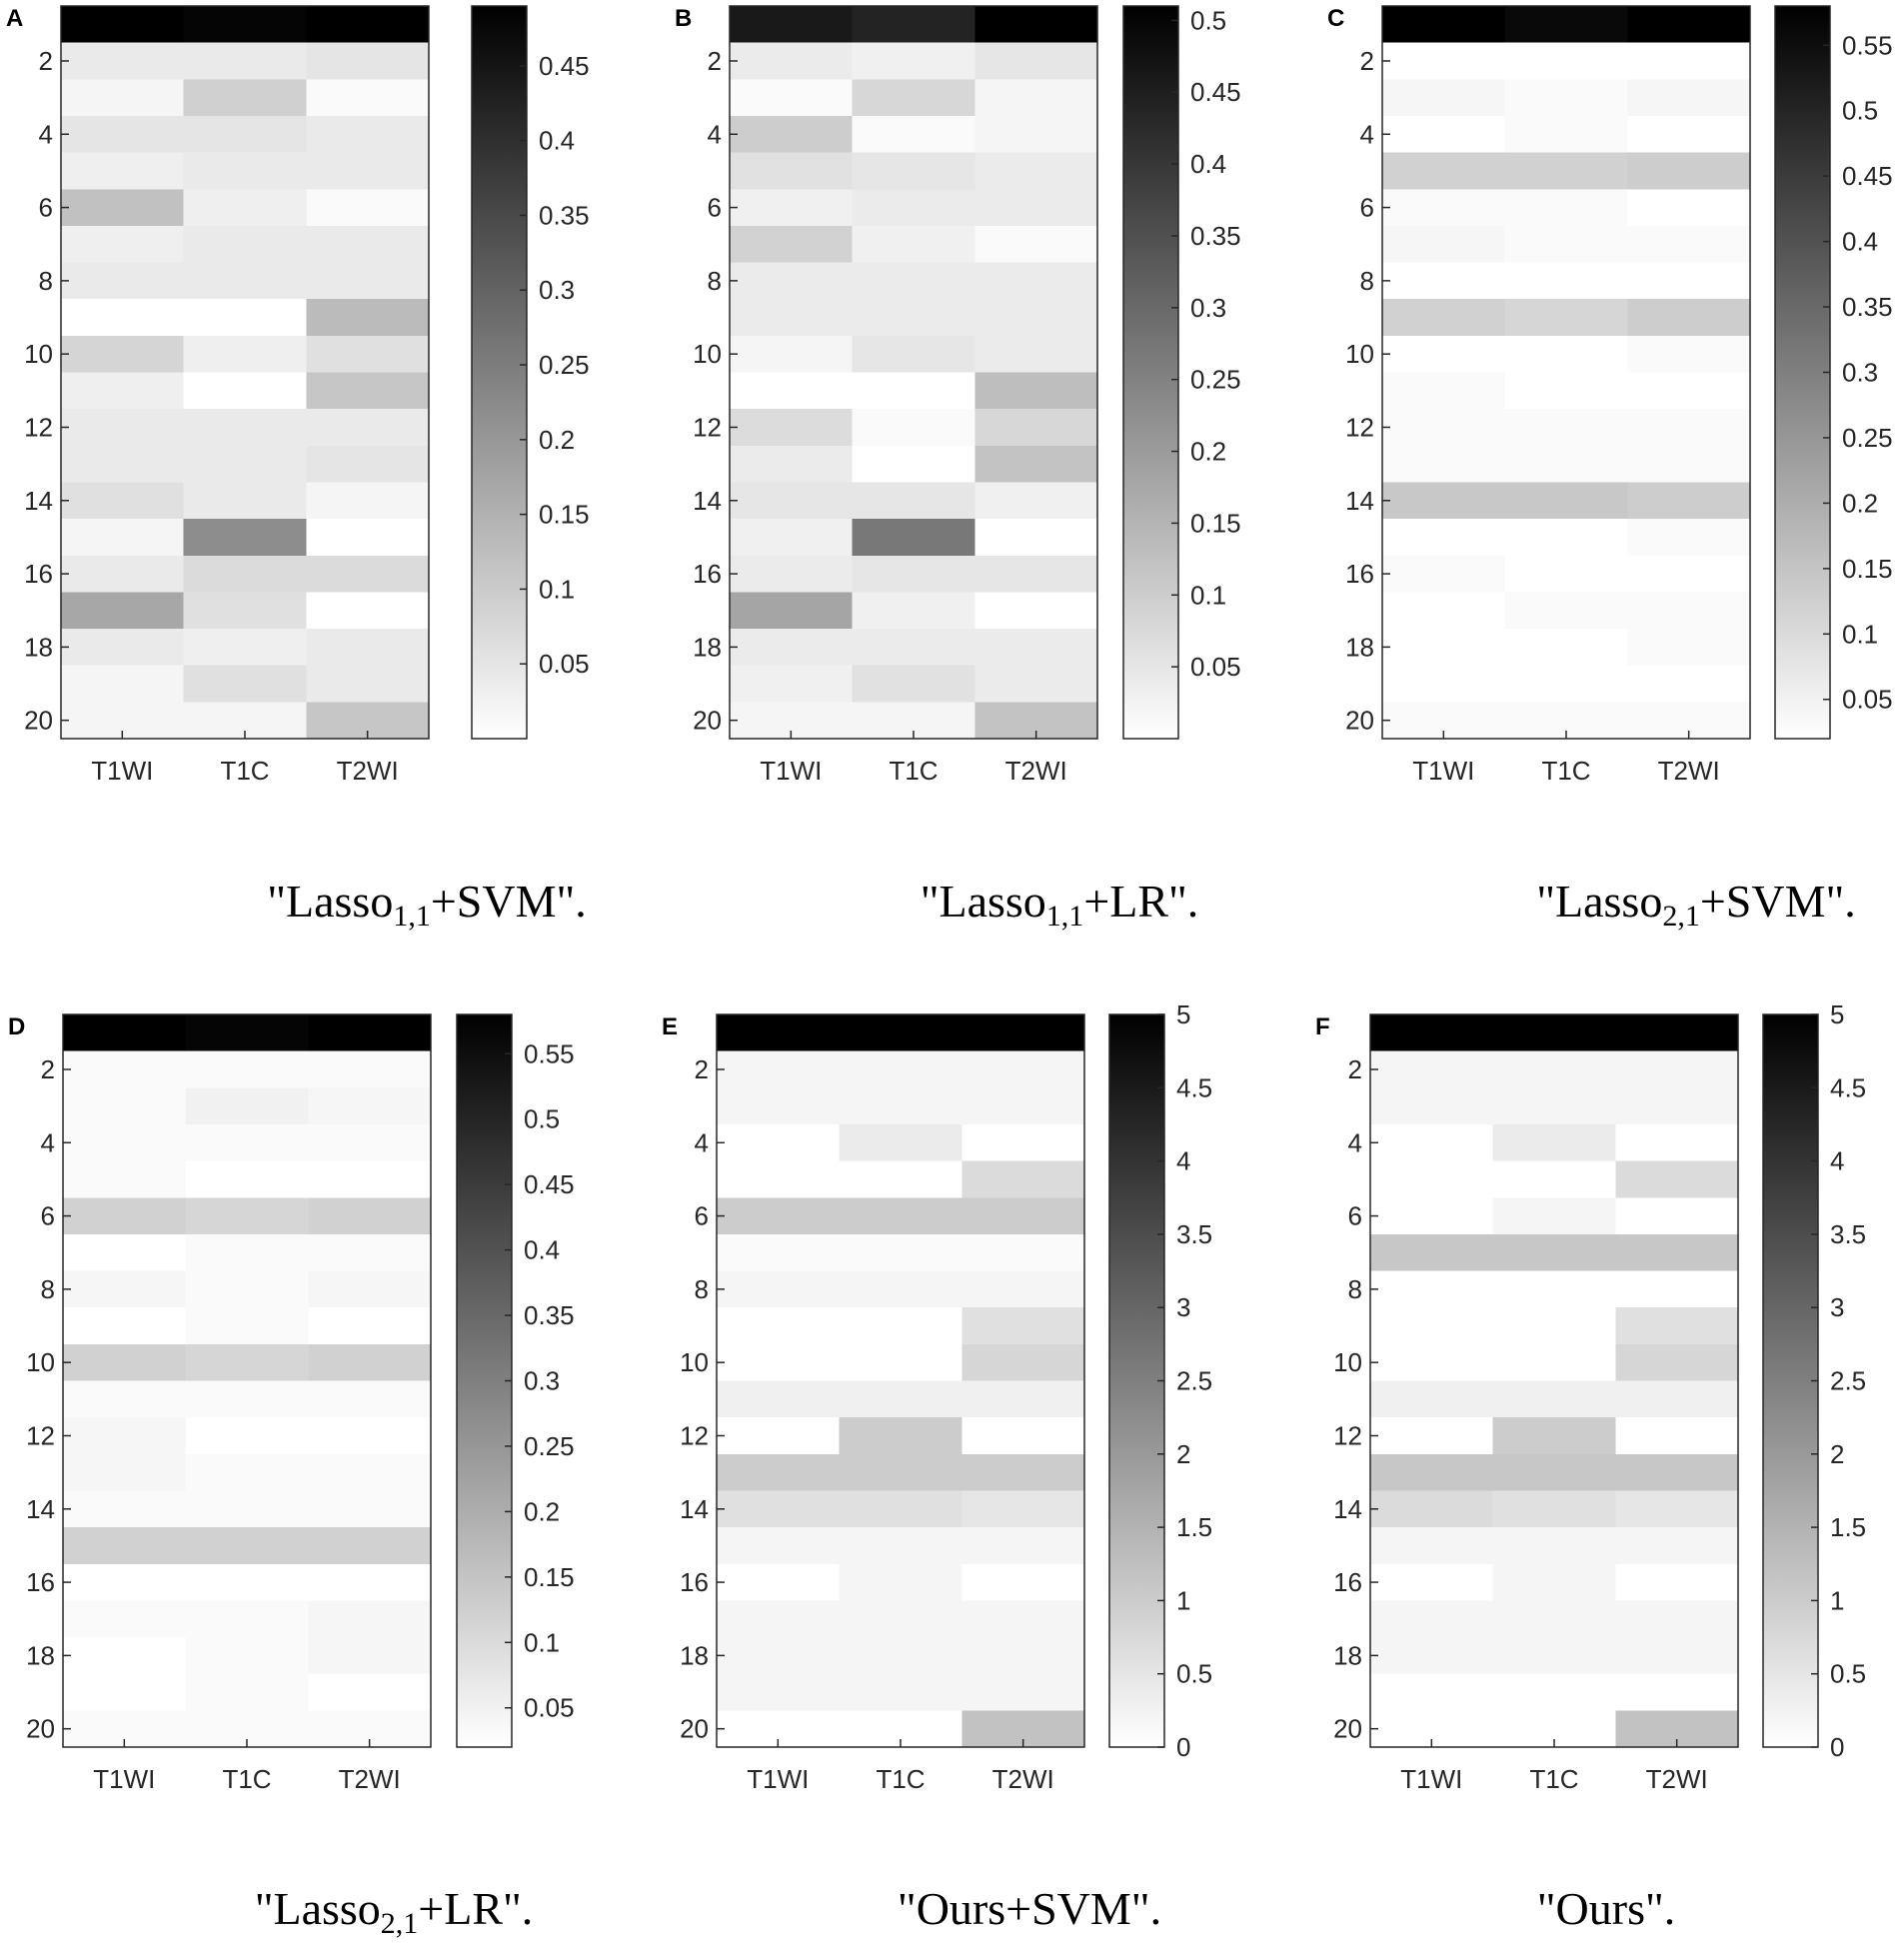  I want to click on y-tick-label: 6, so click(1367, 208).